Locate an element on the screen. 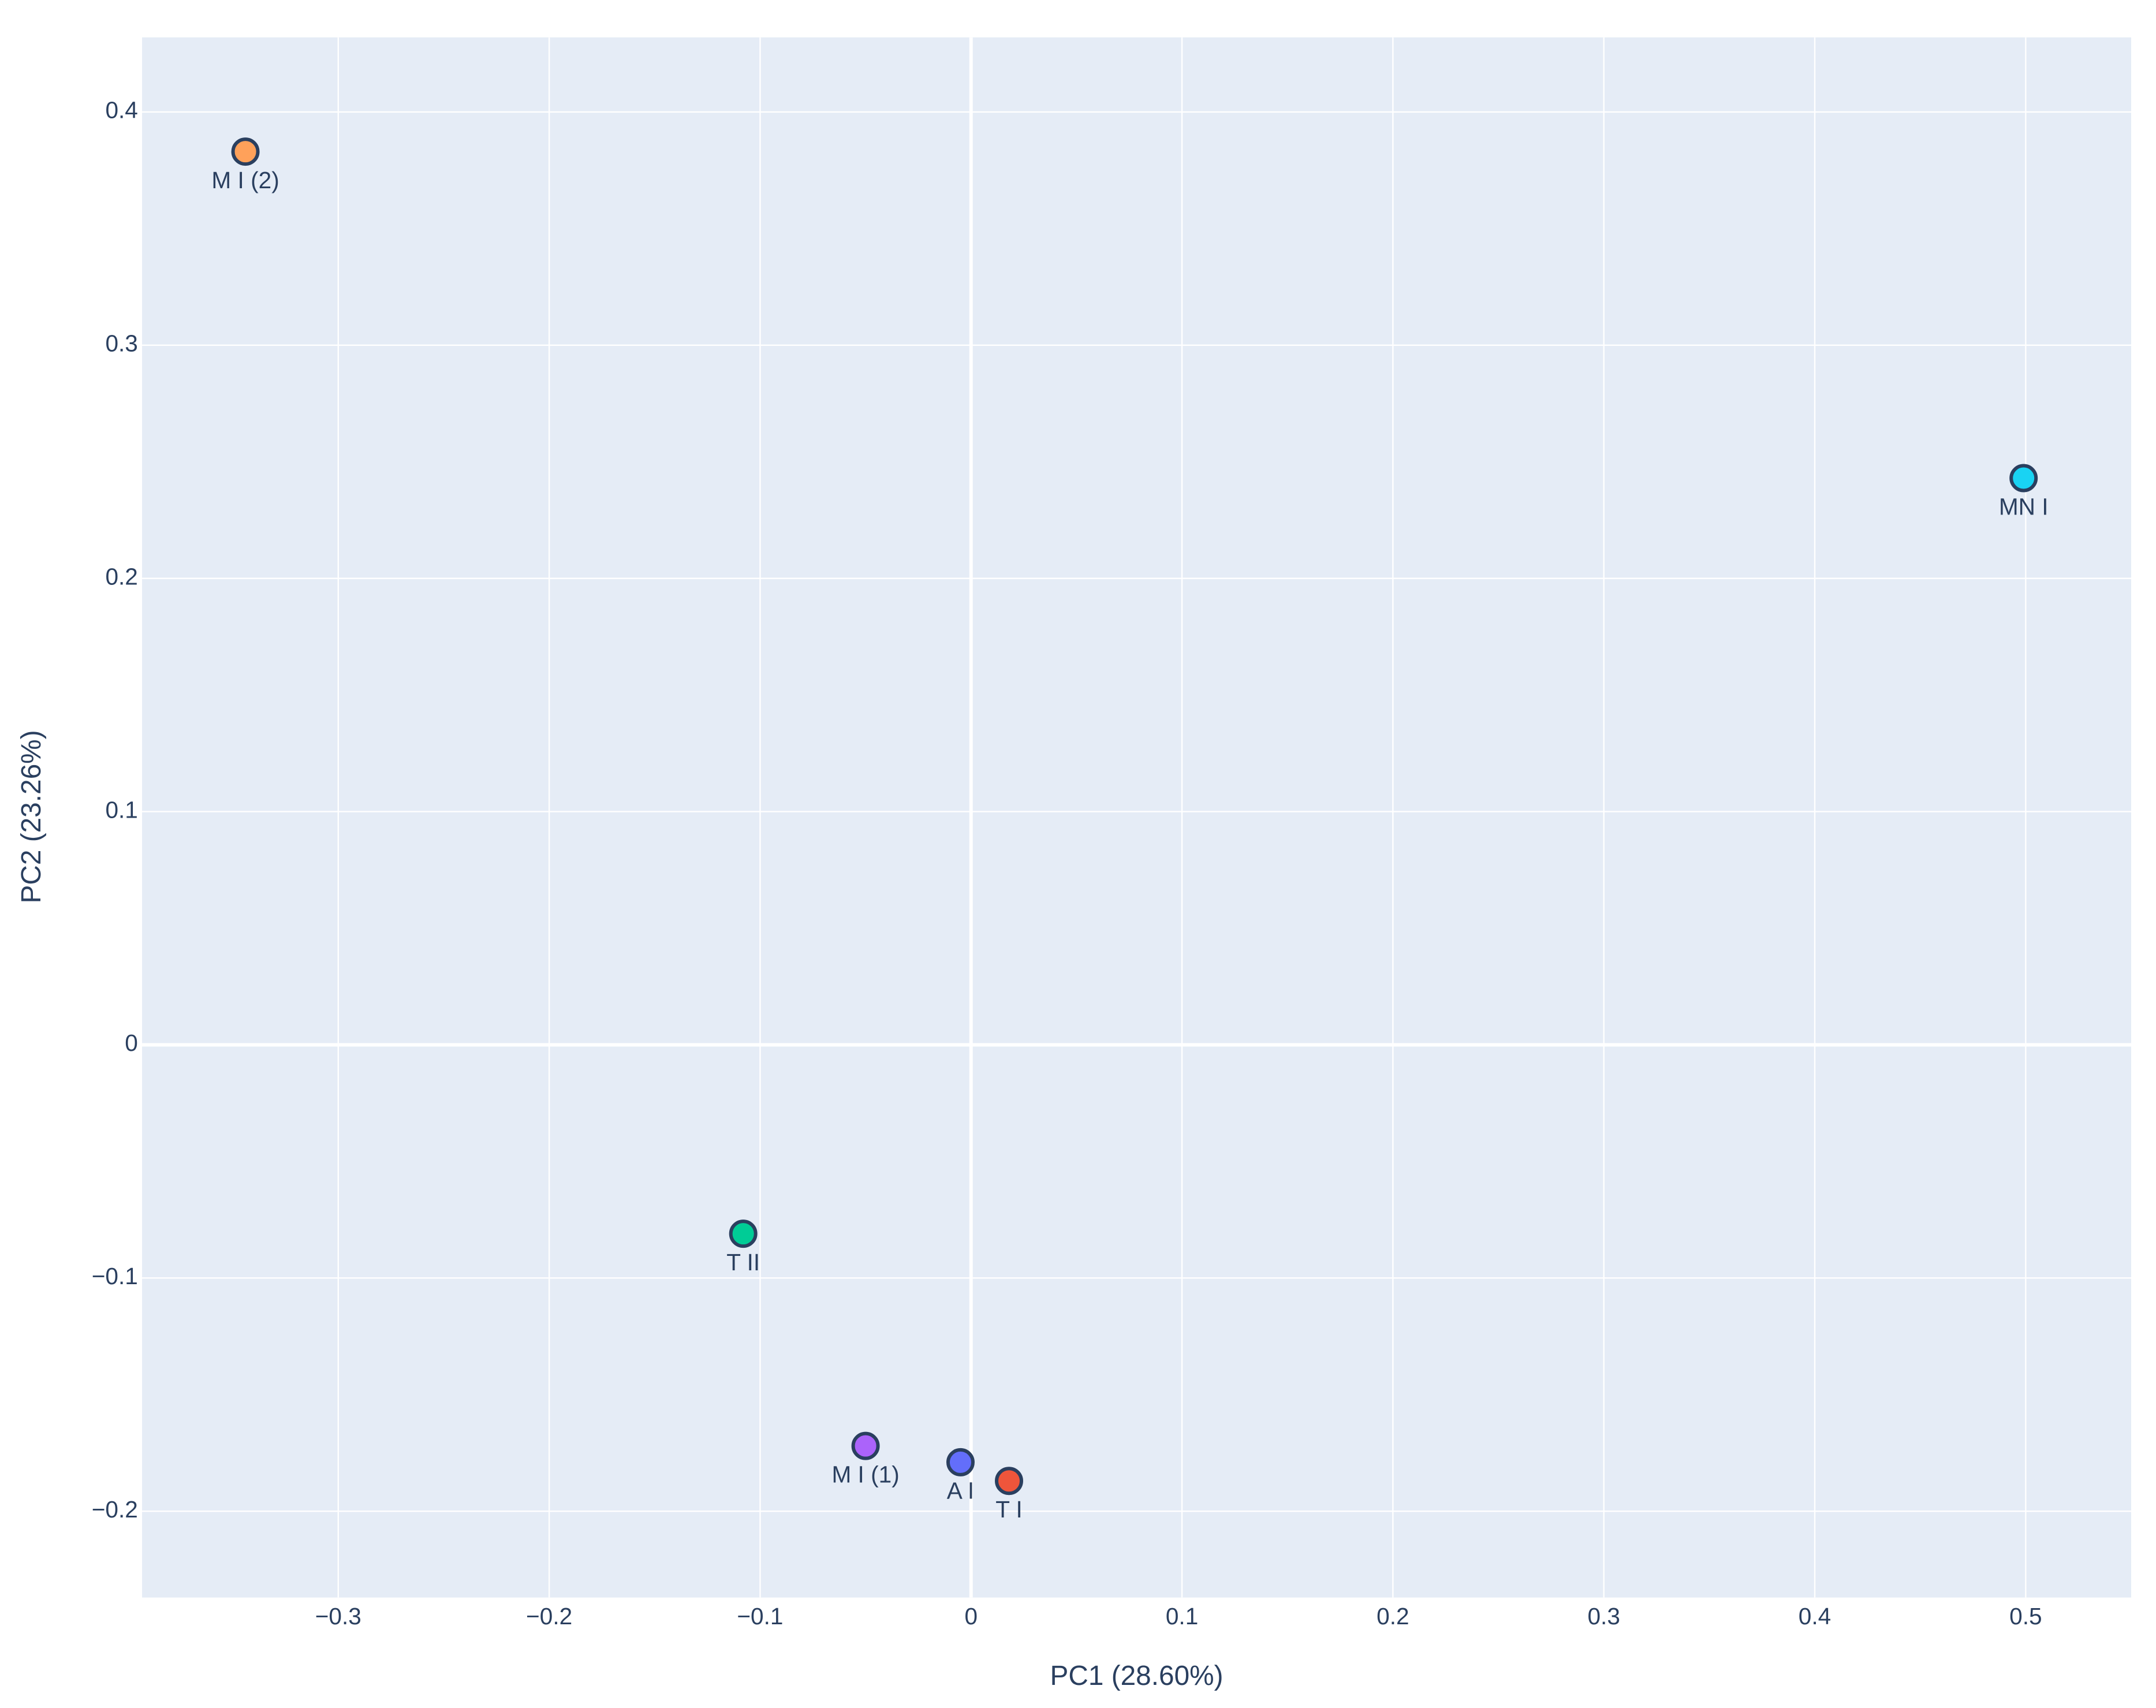 The image size is (2156, 1708). point-label: MN I is located at coordinates (2024, 507).